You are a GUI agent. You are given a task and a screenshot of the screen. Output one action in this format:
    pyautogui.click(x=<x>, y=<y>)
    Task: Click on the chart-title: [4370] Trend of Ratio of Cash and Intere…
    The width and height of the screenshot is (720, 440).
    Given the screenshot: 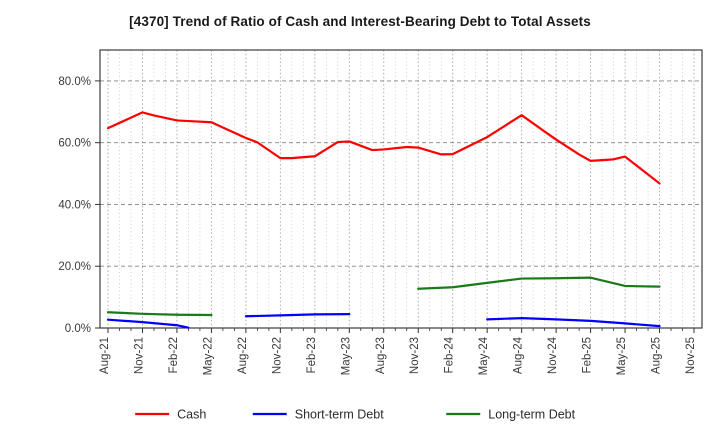 What is the action you would take?
    pyautogui.click(x=360, y=21)
    